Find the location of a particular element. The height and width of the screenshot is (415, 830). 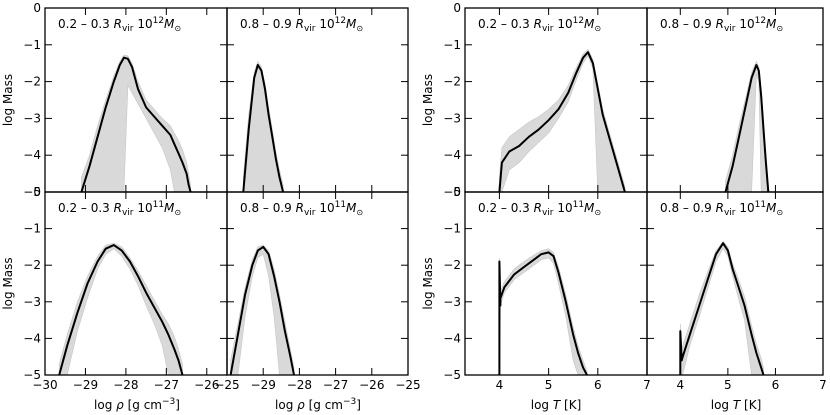

panel-label-rho_outer_1e11: 0.8 – 0.9 Rvir 1011M⊙ is located at coordinates (301, 209).